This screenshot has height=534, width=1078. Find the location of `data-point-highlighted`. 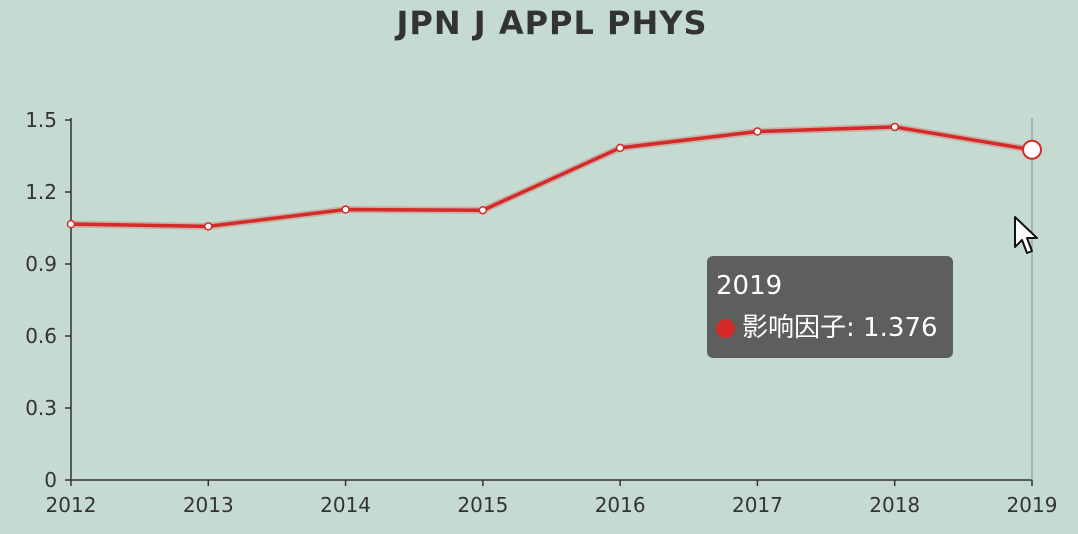

data-point-highlighted is located at coordinates (1032, 149).